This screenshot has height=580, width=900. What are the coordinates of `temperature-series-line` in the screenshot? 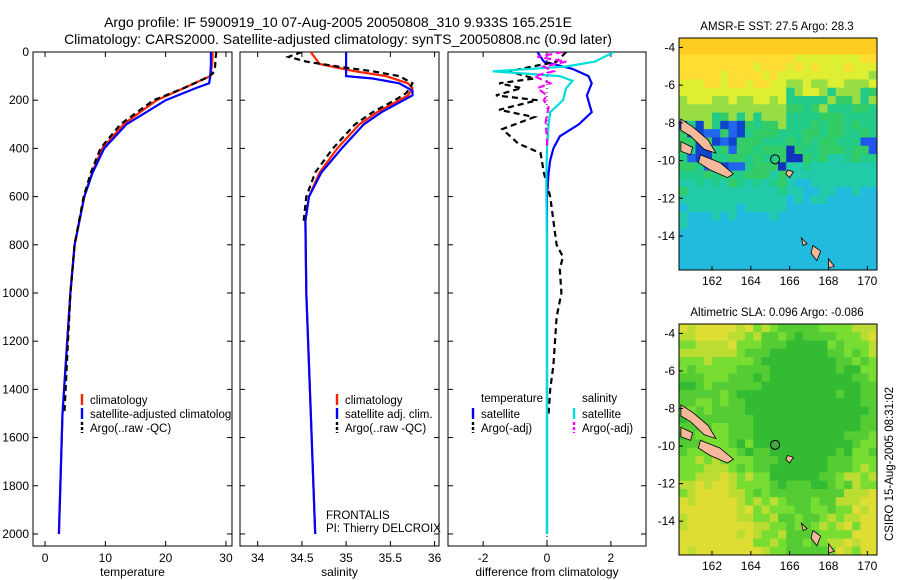 It's located at (134, 293).